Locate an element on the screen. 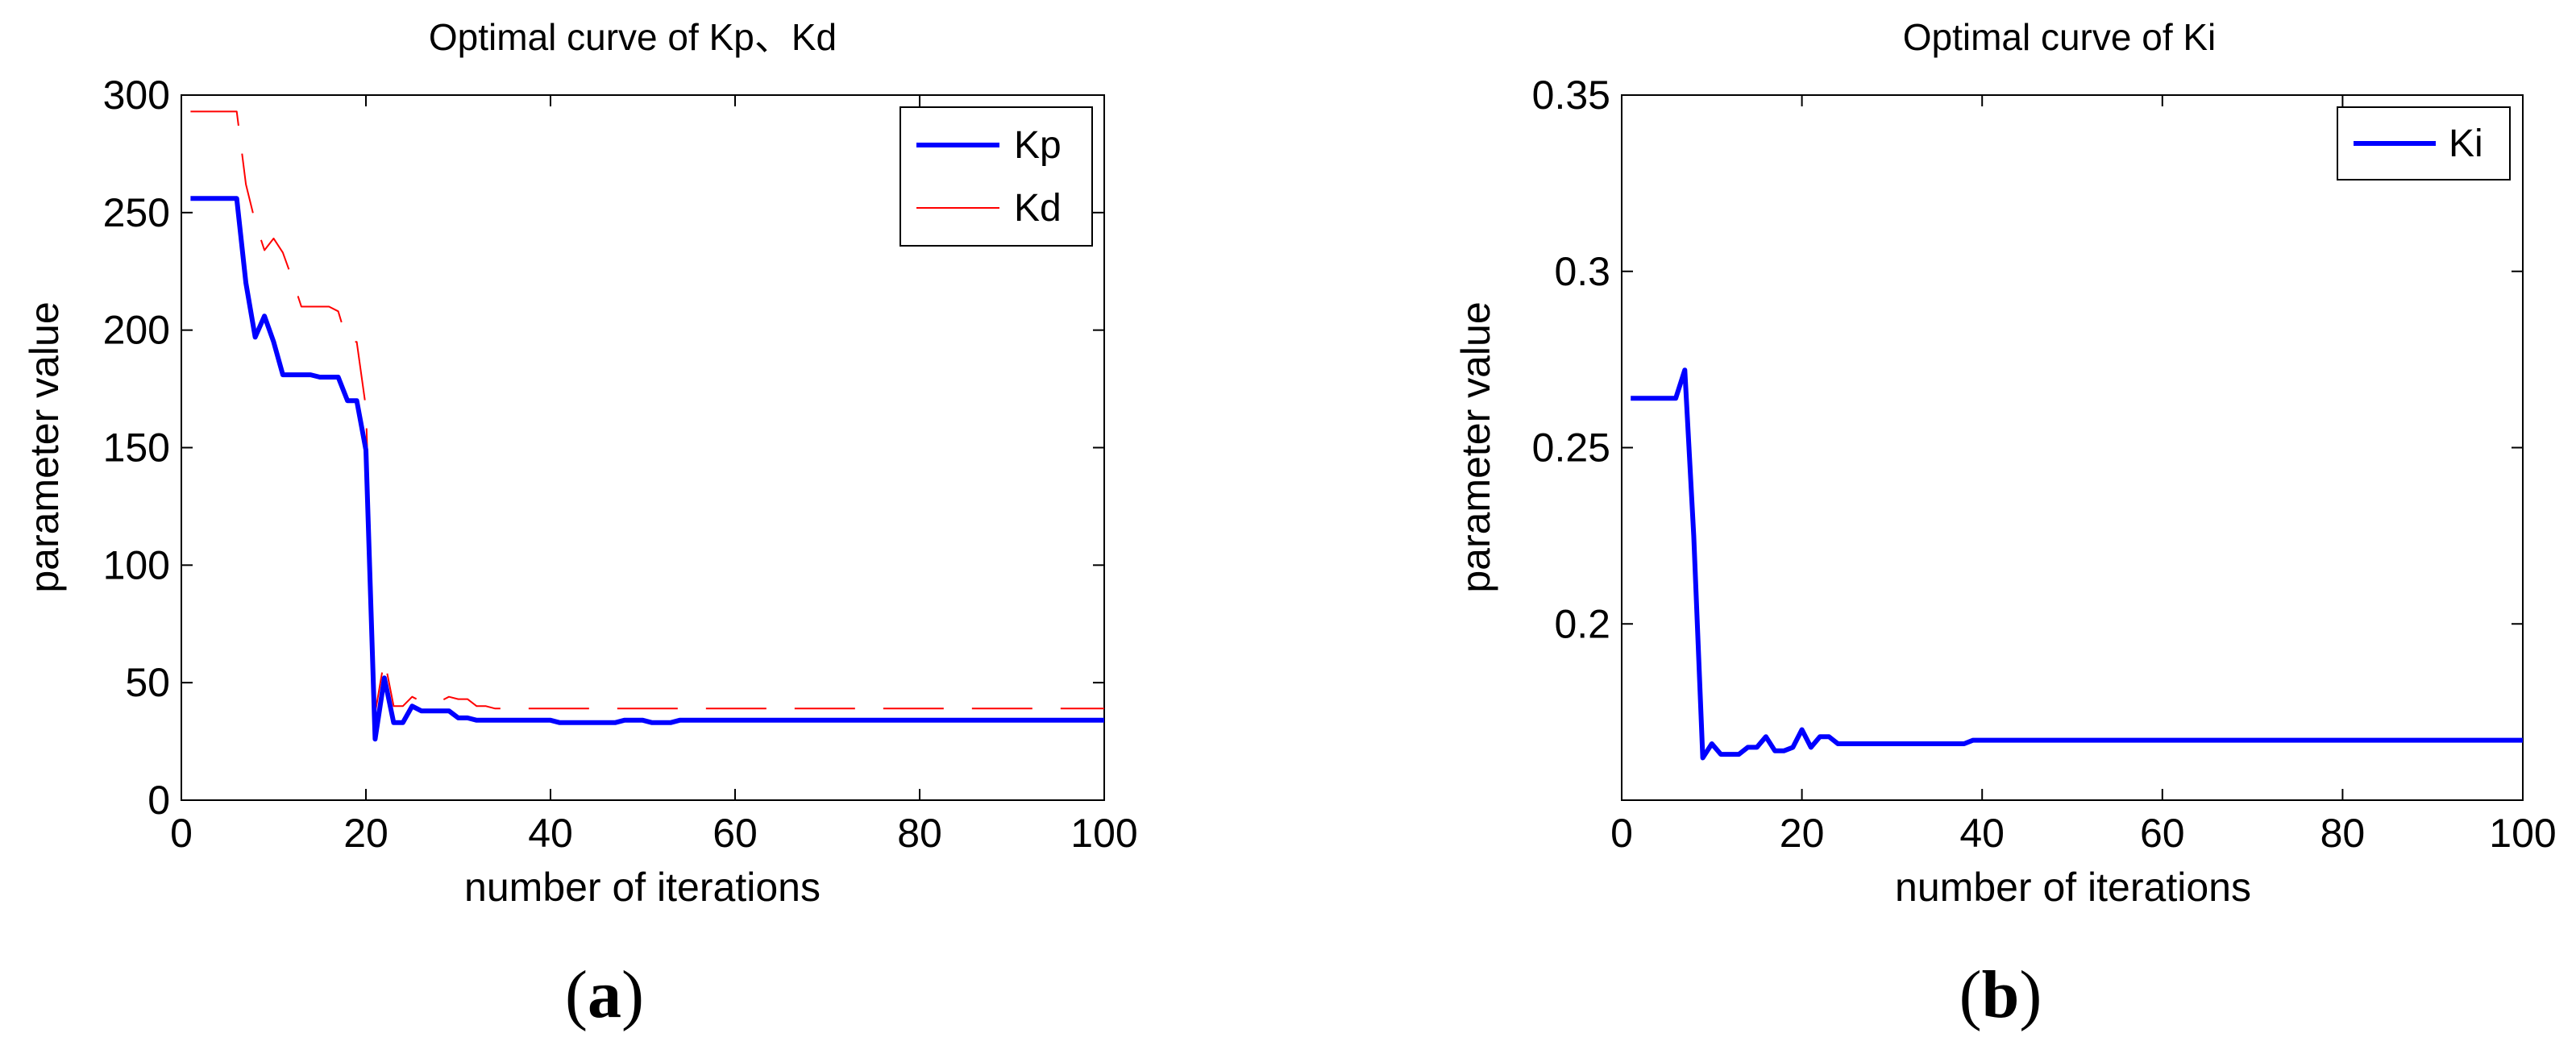 The width and height of the screenshot is (2576, 1054). caption-b-close: ) is located at coordinates (2030, 994).